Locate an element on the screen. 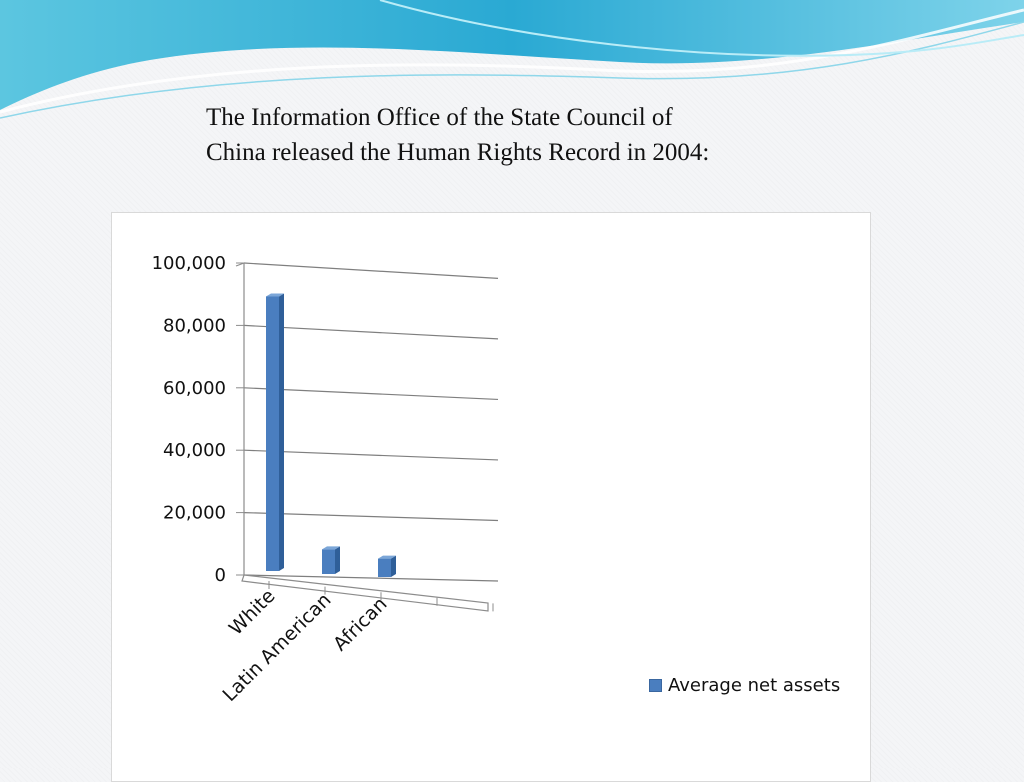 The height and width of the screenshot is (782, 1024). legend-label: Average net assets is located at coordinates (754, 685).